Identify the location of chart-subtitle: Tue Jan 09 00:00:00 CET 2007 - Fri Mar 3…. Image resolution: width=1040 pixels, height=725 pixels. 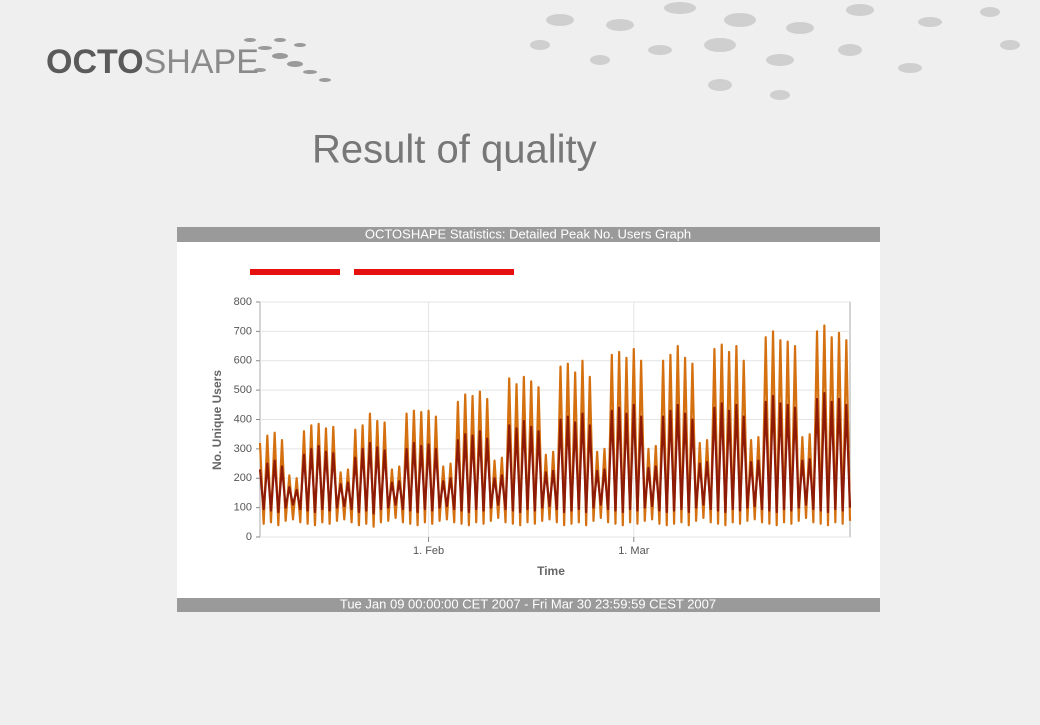
(528, 603).